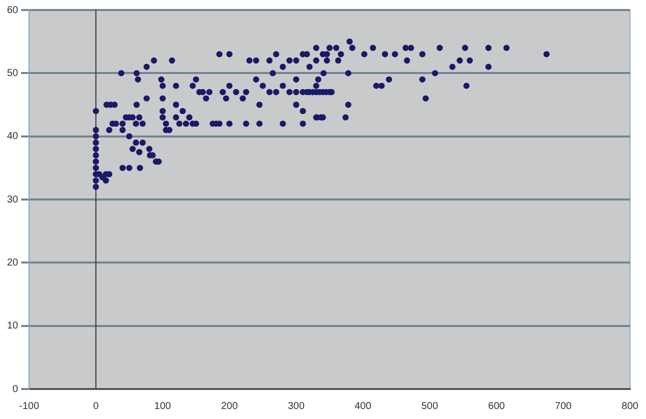  What do you see at coordinates (96, 406) in the screenshot?
I see `x-tick-label: 0` at bounding box center [96, 406].